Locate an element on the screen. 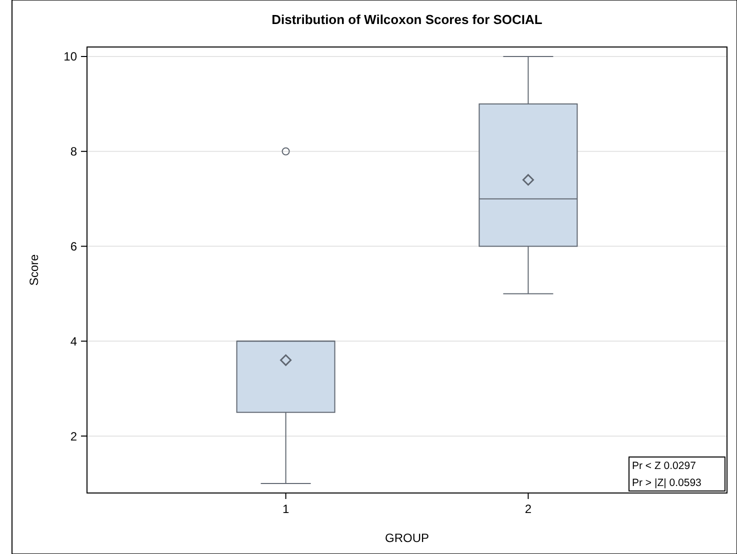 The height and width of the screenshot is (554, 737). y-tick-label: 2 is located at coordinates (74, 436).